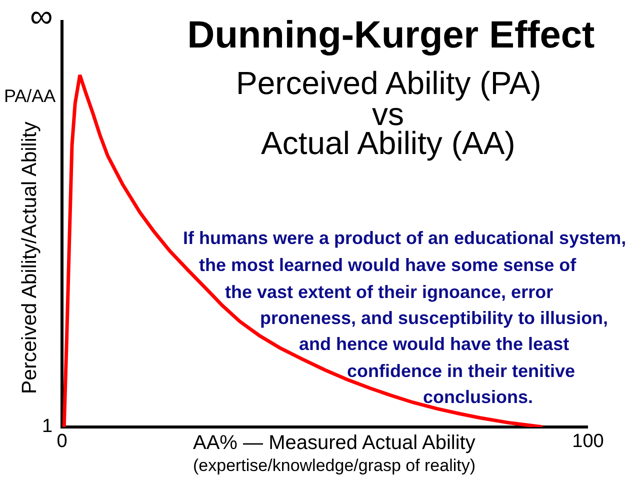  I want to click on text: 1, so click(47, 426).